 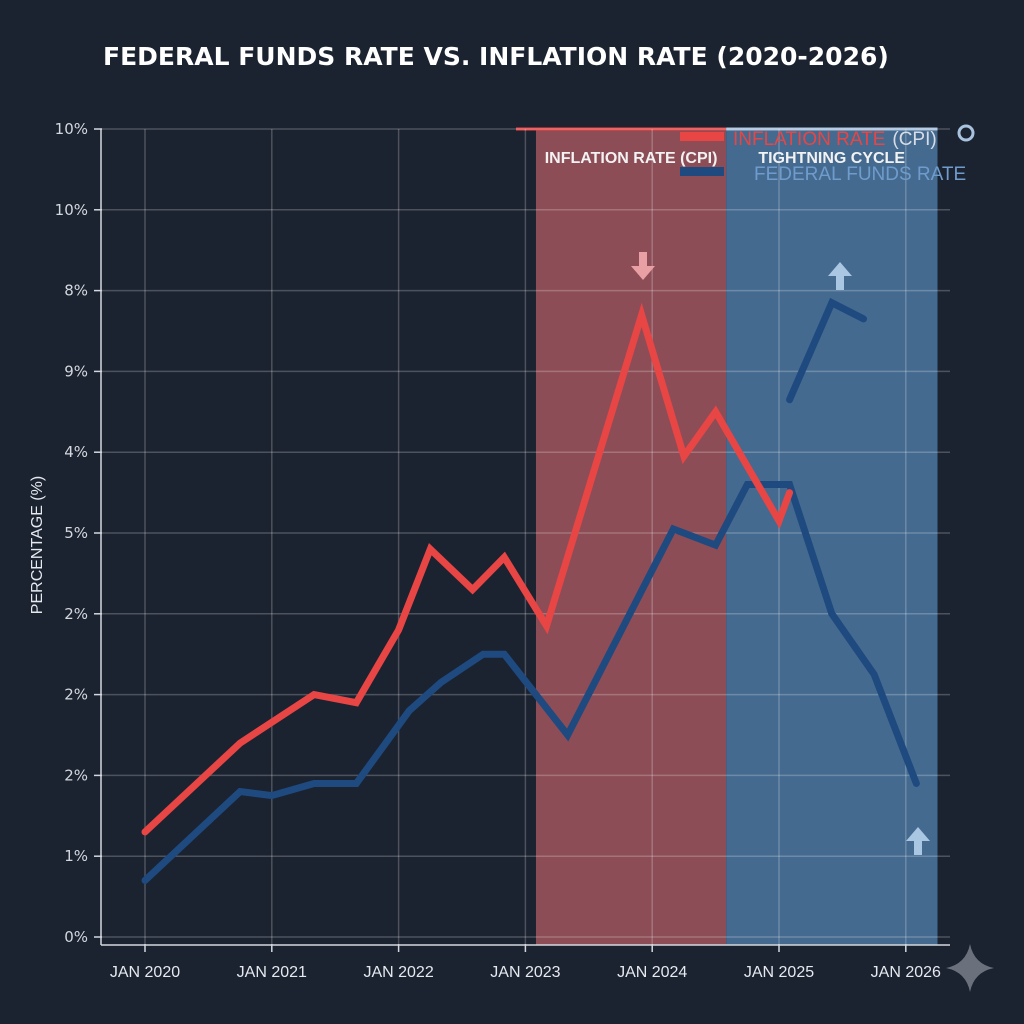 What do you see at coordinates (702, 171) in the screenshot?
I see `legend-swatch-fed` at bounding box center [702, 171].